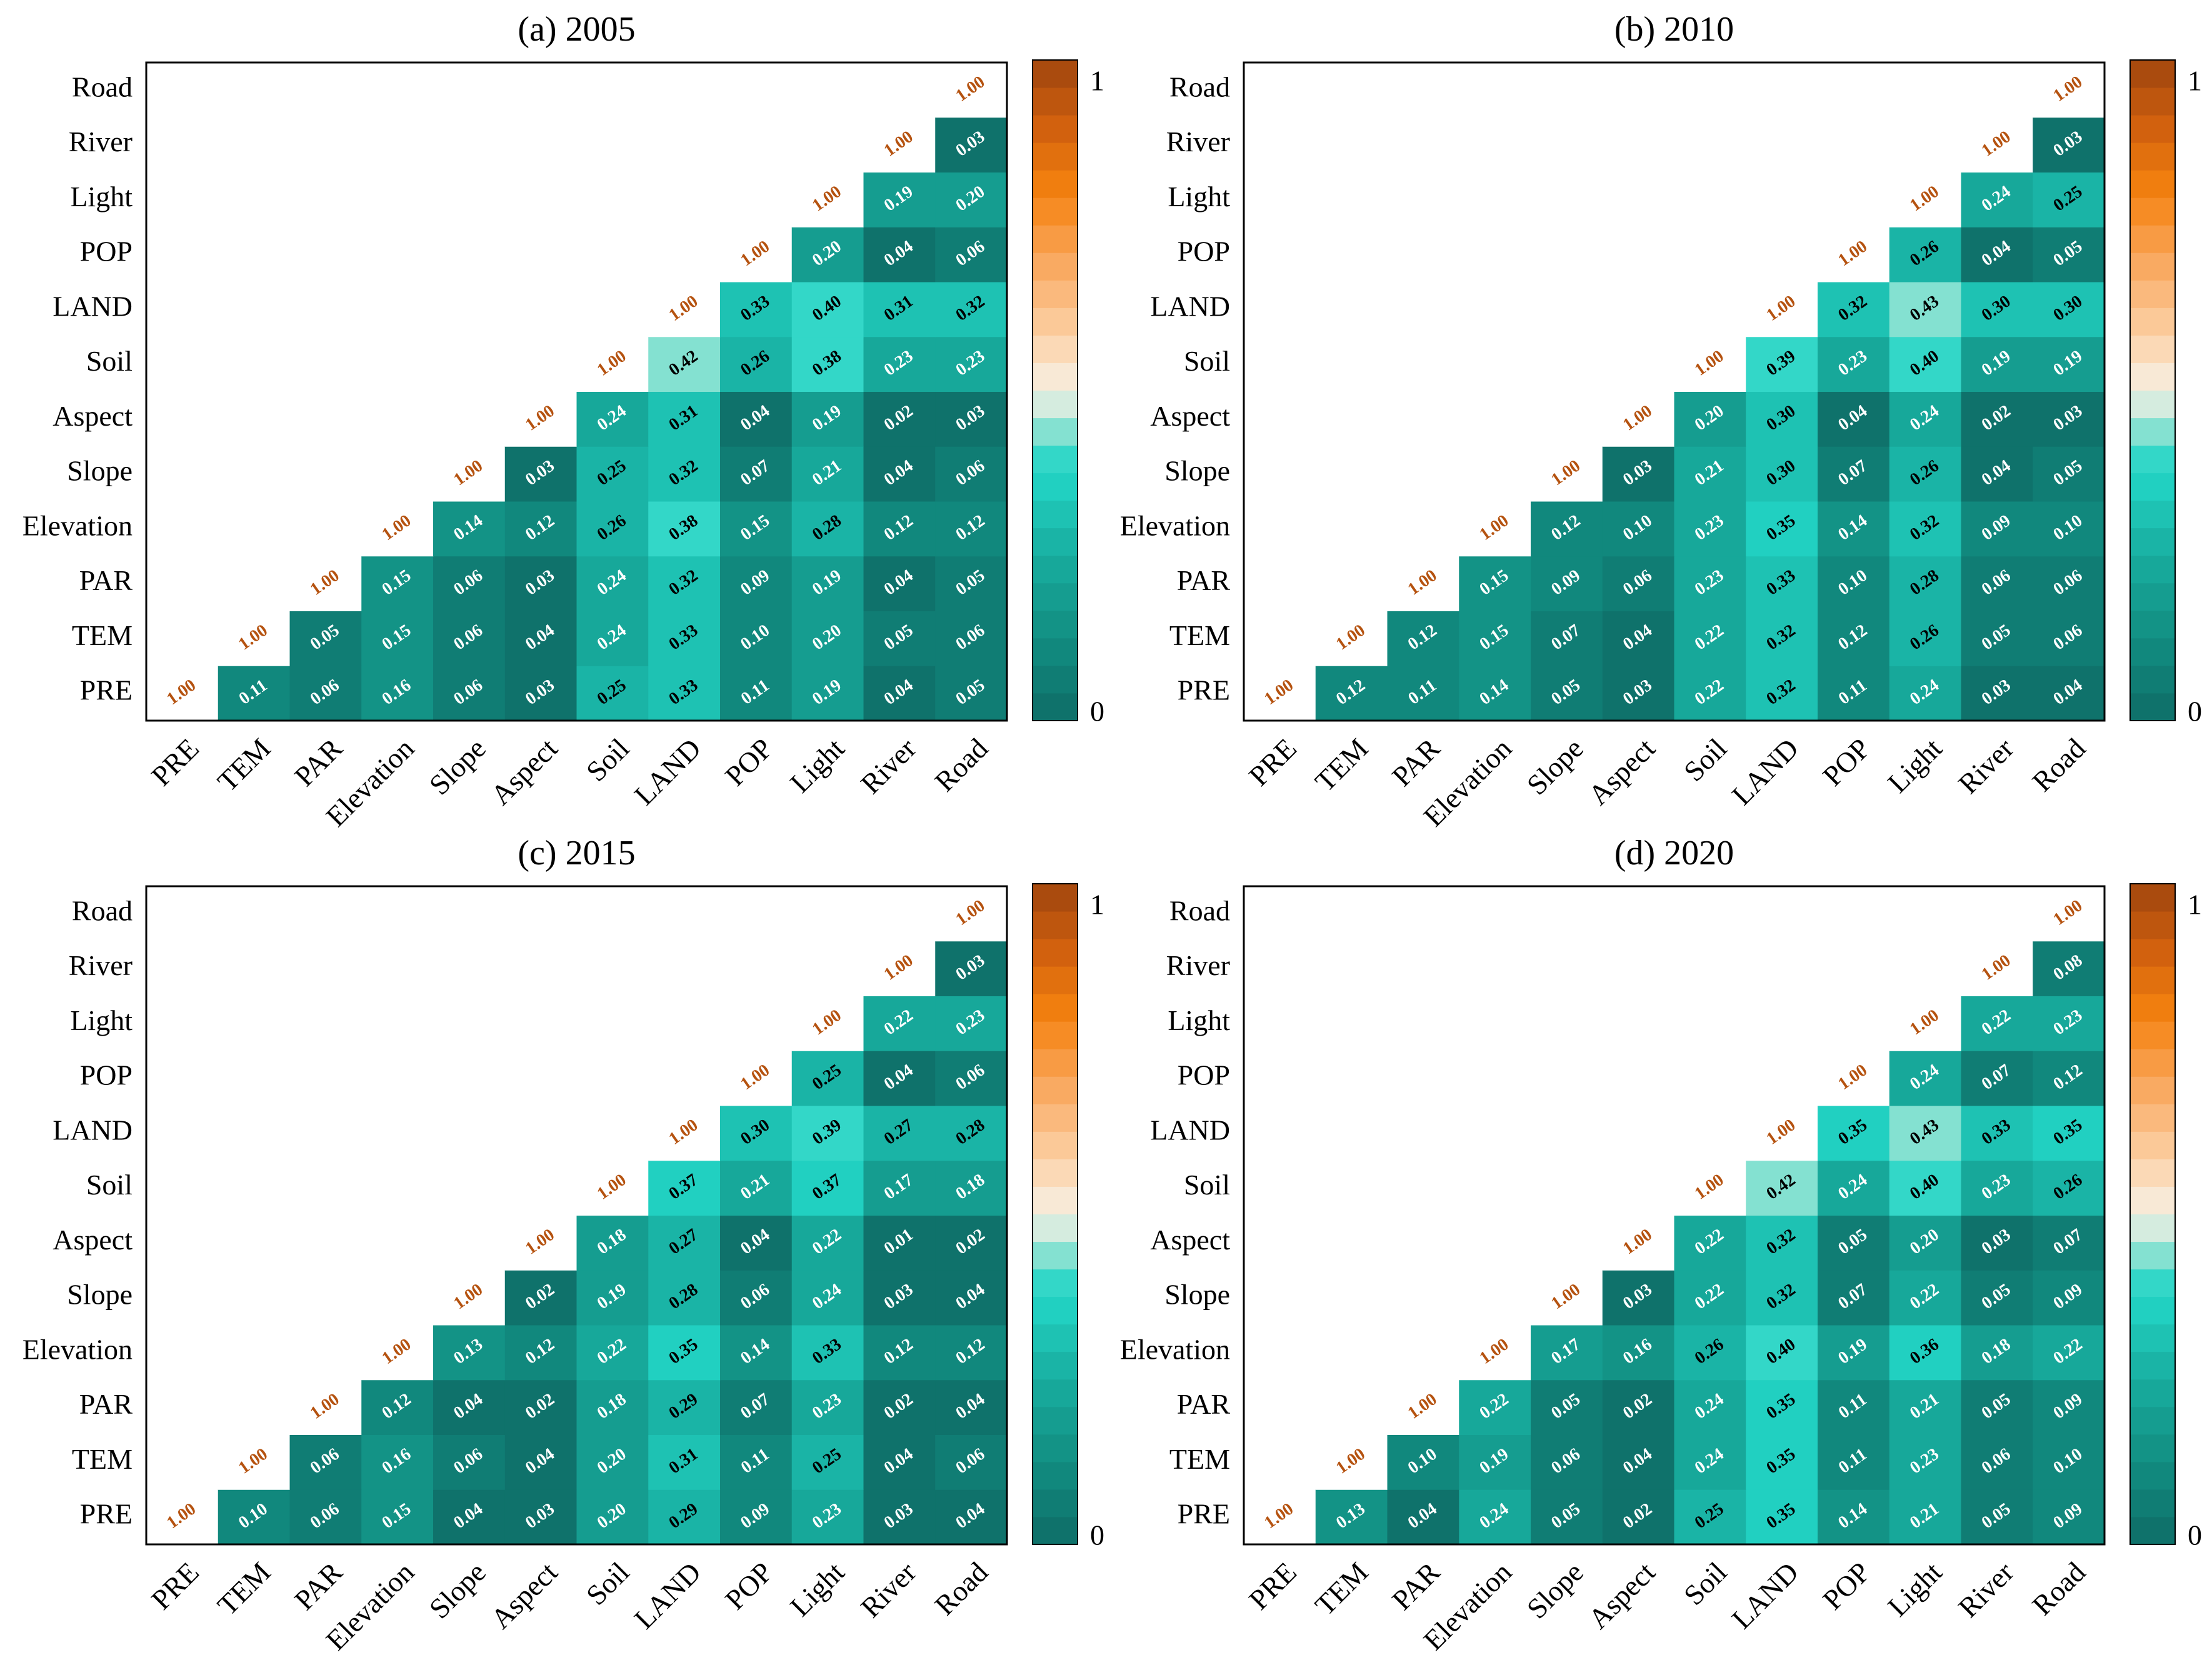  I want to click on y-tick-label: Slope, so click(1197, 1295).